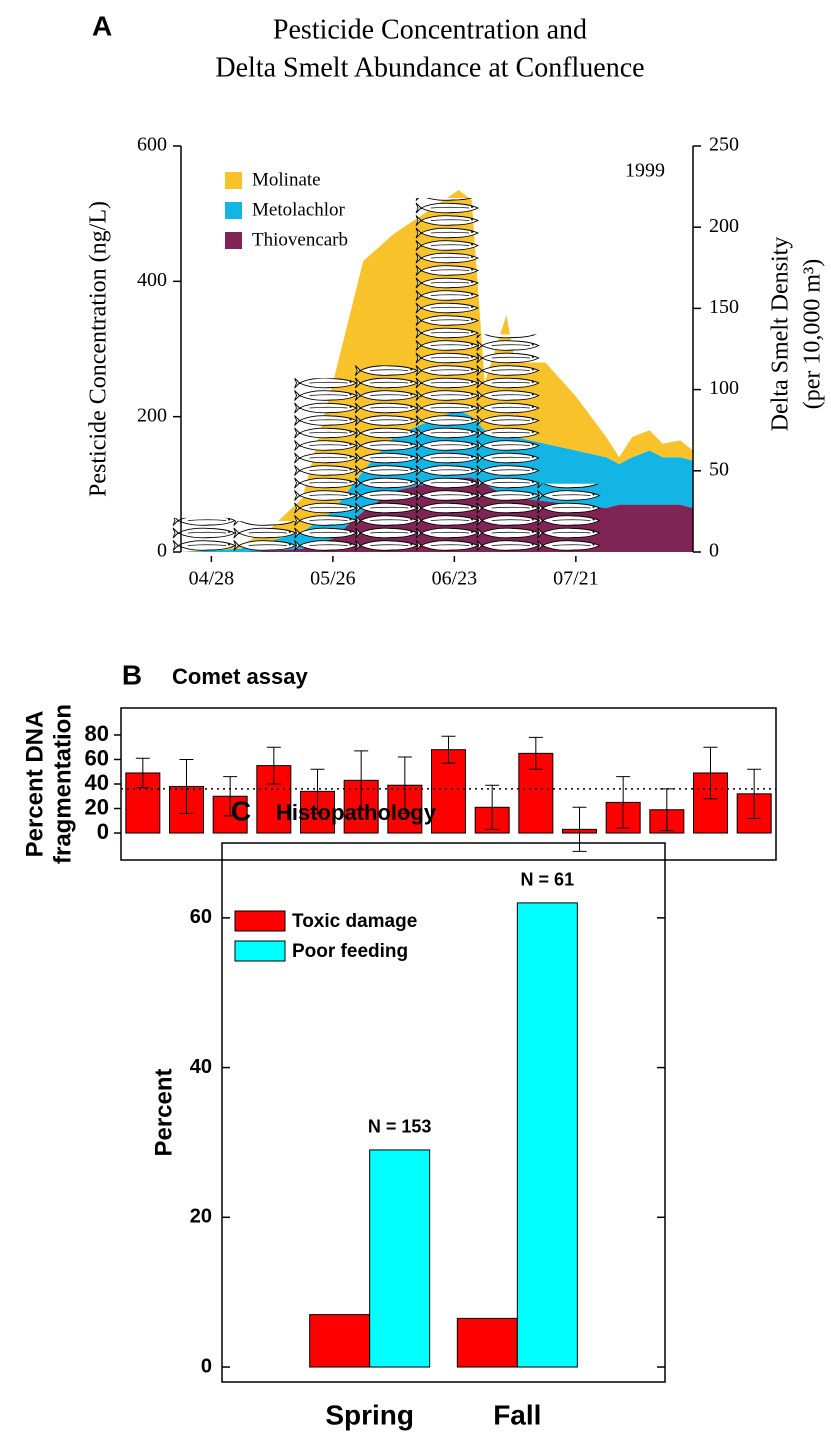 Image resolution: width=831 pixels, height=1449 pixels. What do you see at coordinates (645, 171) in the screenshot?
I see `annotation: 1999` at bounding box center [645, 171].